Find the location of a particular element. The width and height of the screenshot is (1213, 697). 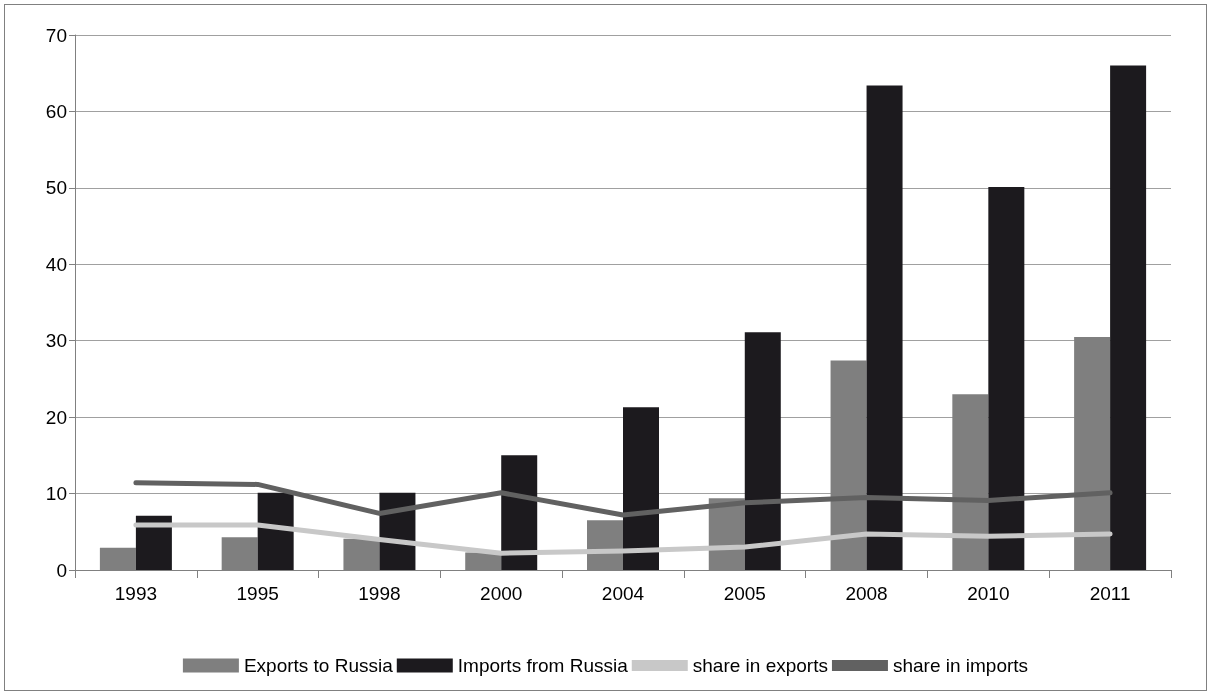

x-tick-label: 2005 is located at coordinates (744, 593).